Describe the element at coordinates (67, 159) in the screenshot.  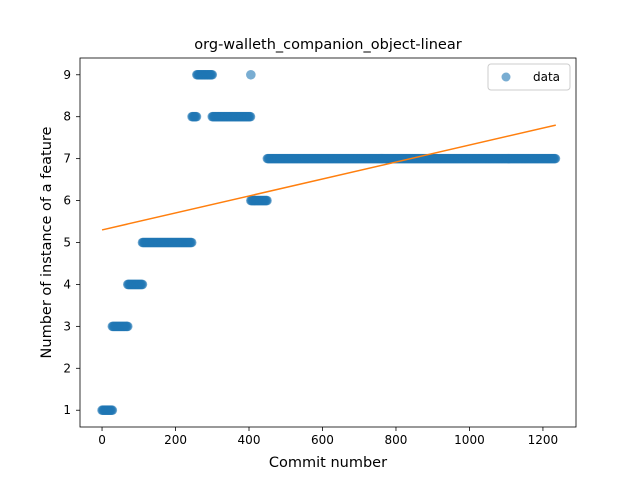
I see `y-tick-label: 7` at that location.